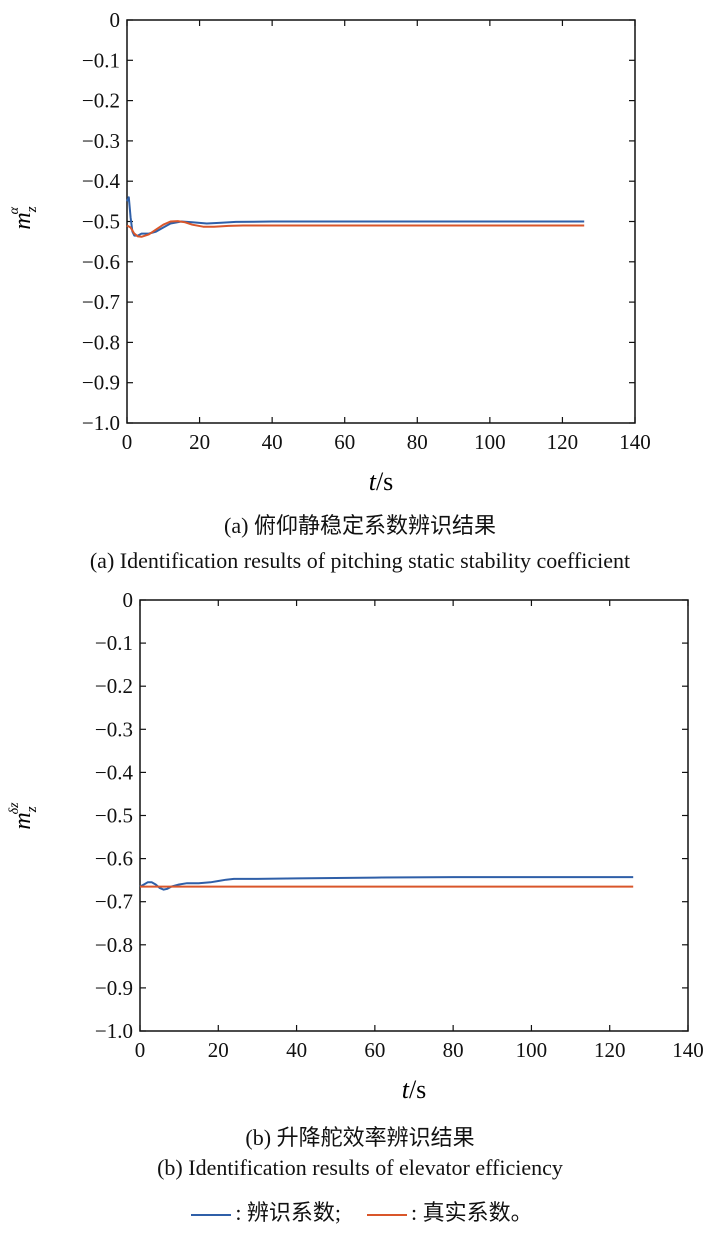 The width and height of the screenshot is (720, 1235). Describe the element at coordinates (288, 1212) in the screenshot. I see `legend-identified-label: : 辨识系数;` at that location.